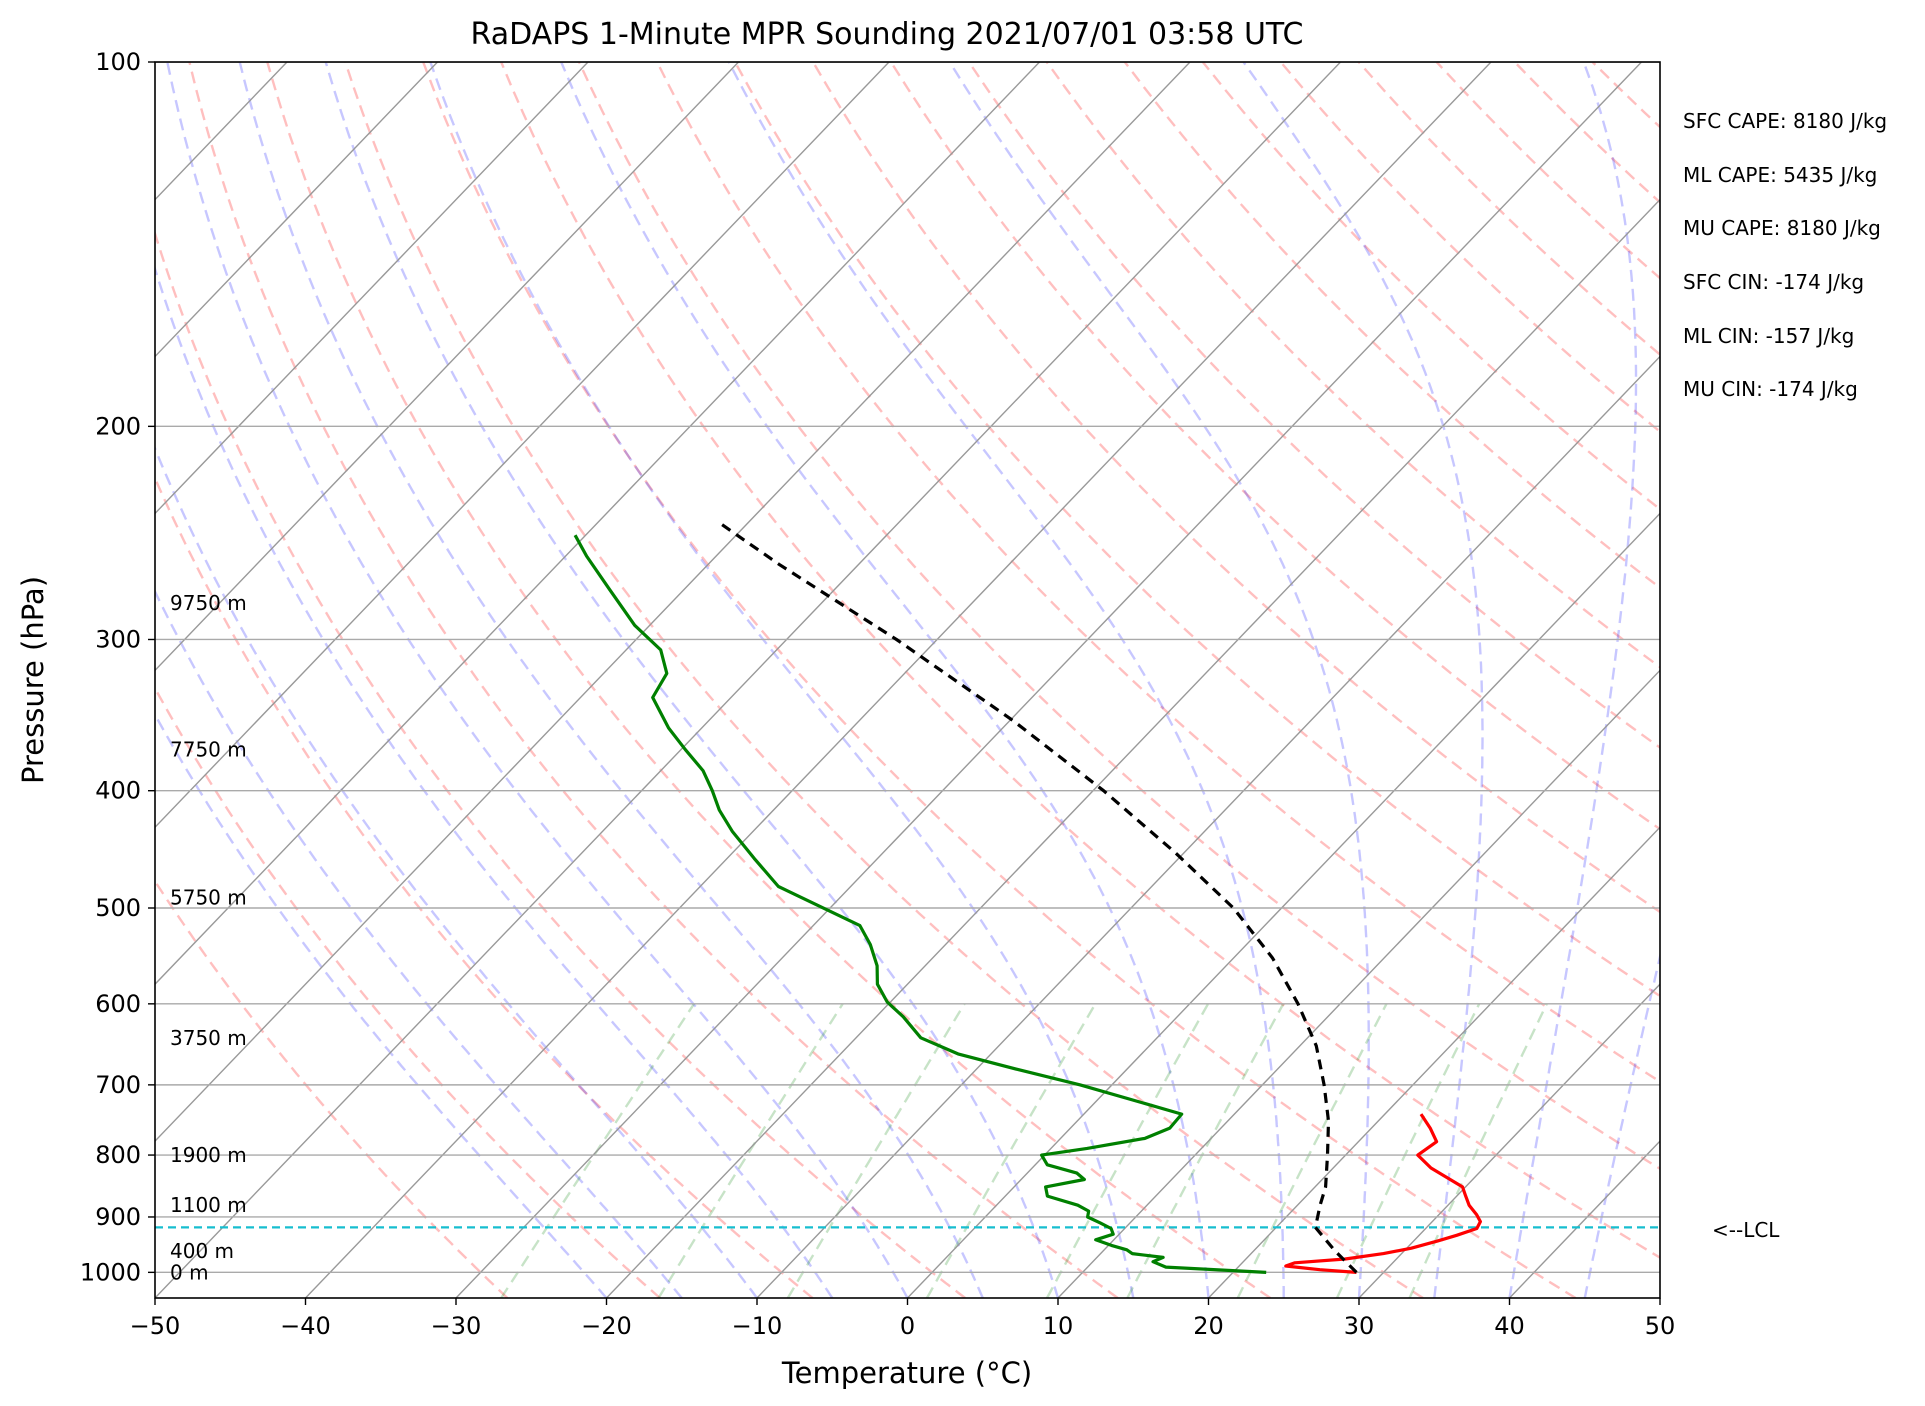 Image resolution: width=1925 pixels, height=1406 pixels. Describe the element at coordinates (906, 1373) in the screenshot. I see `x-axis-label: Temperature (°C)` at that location.